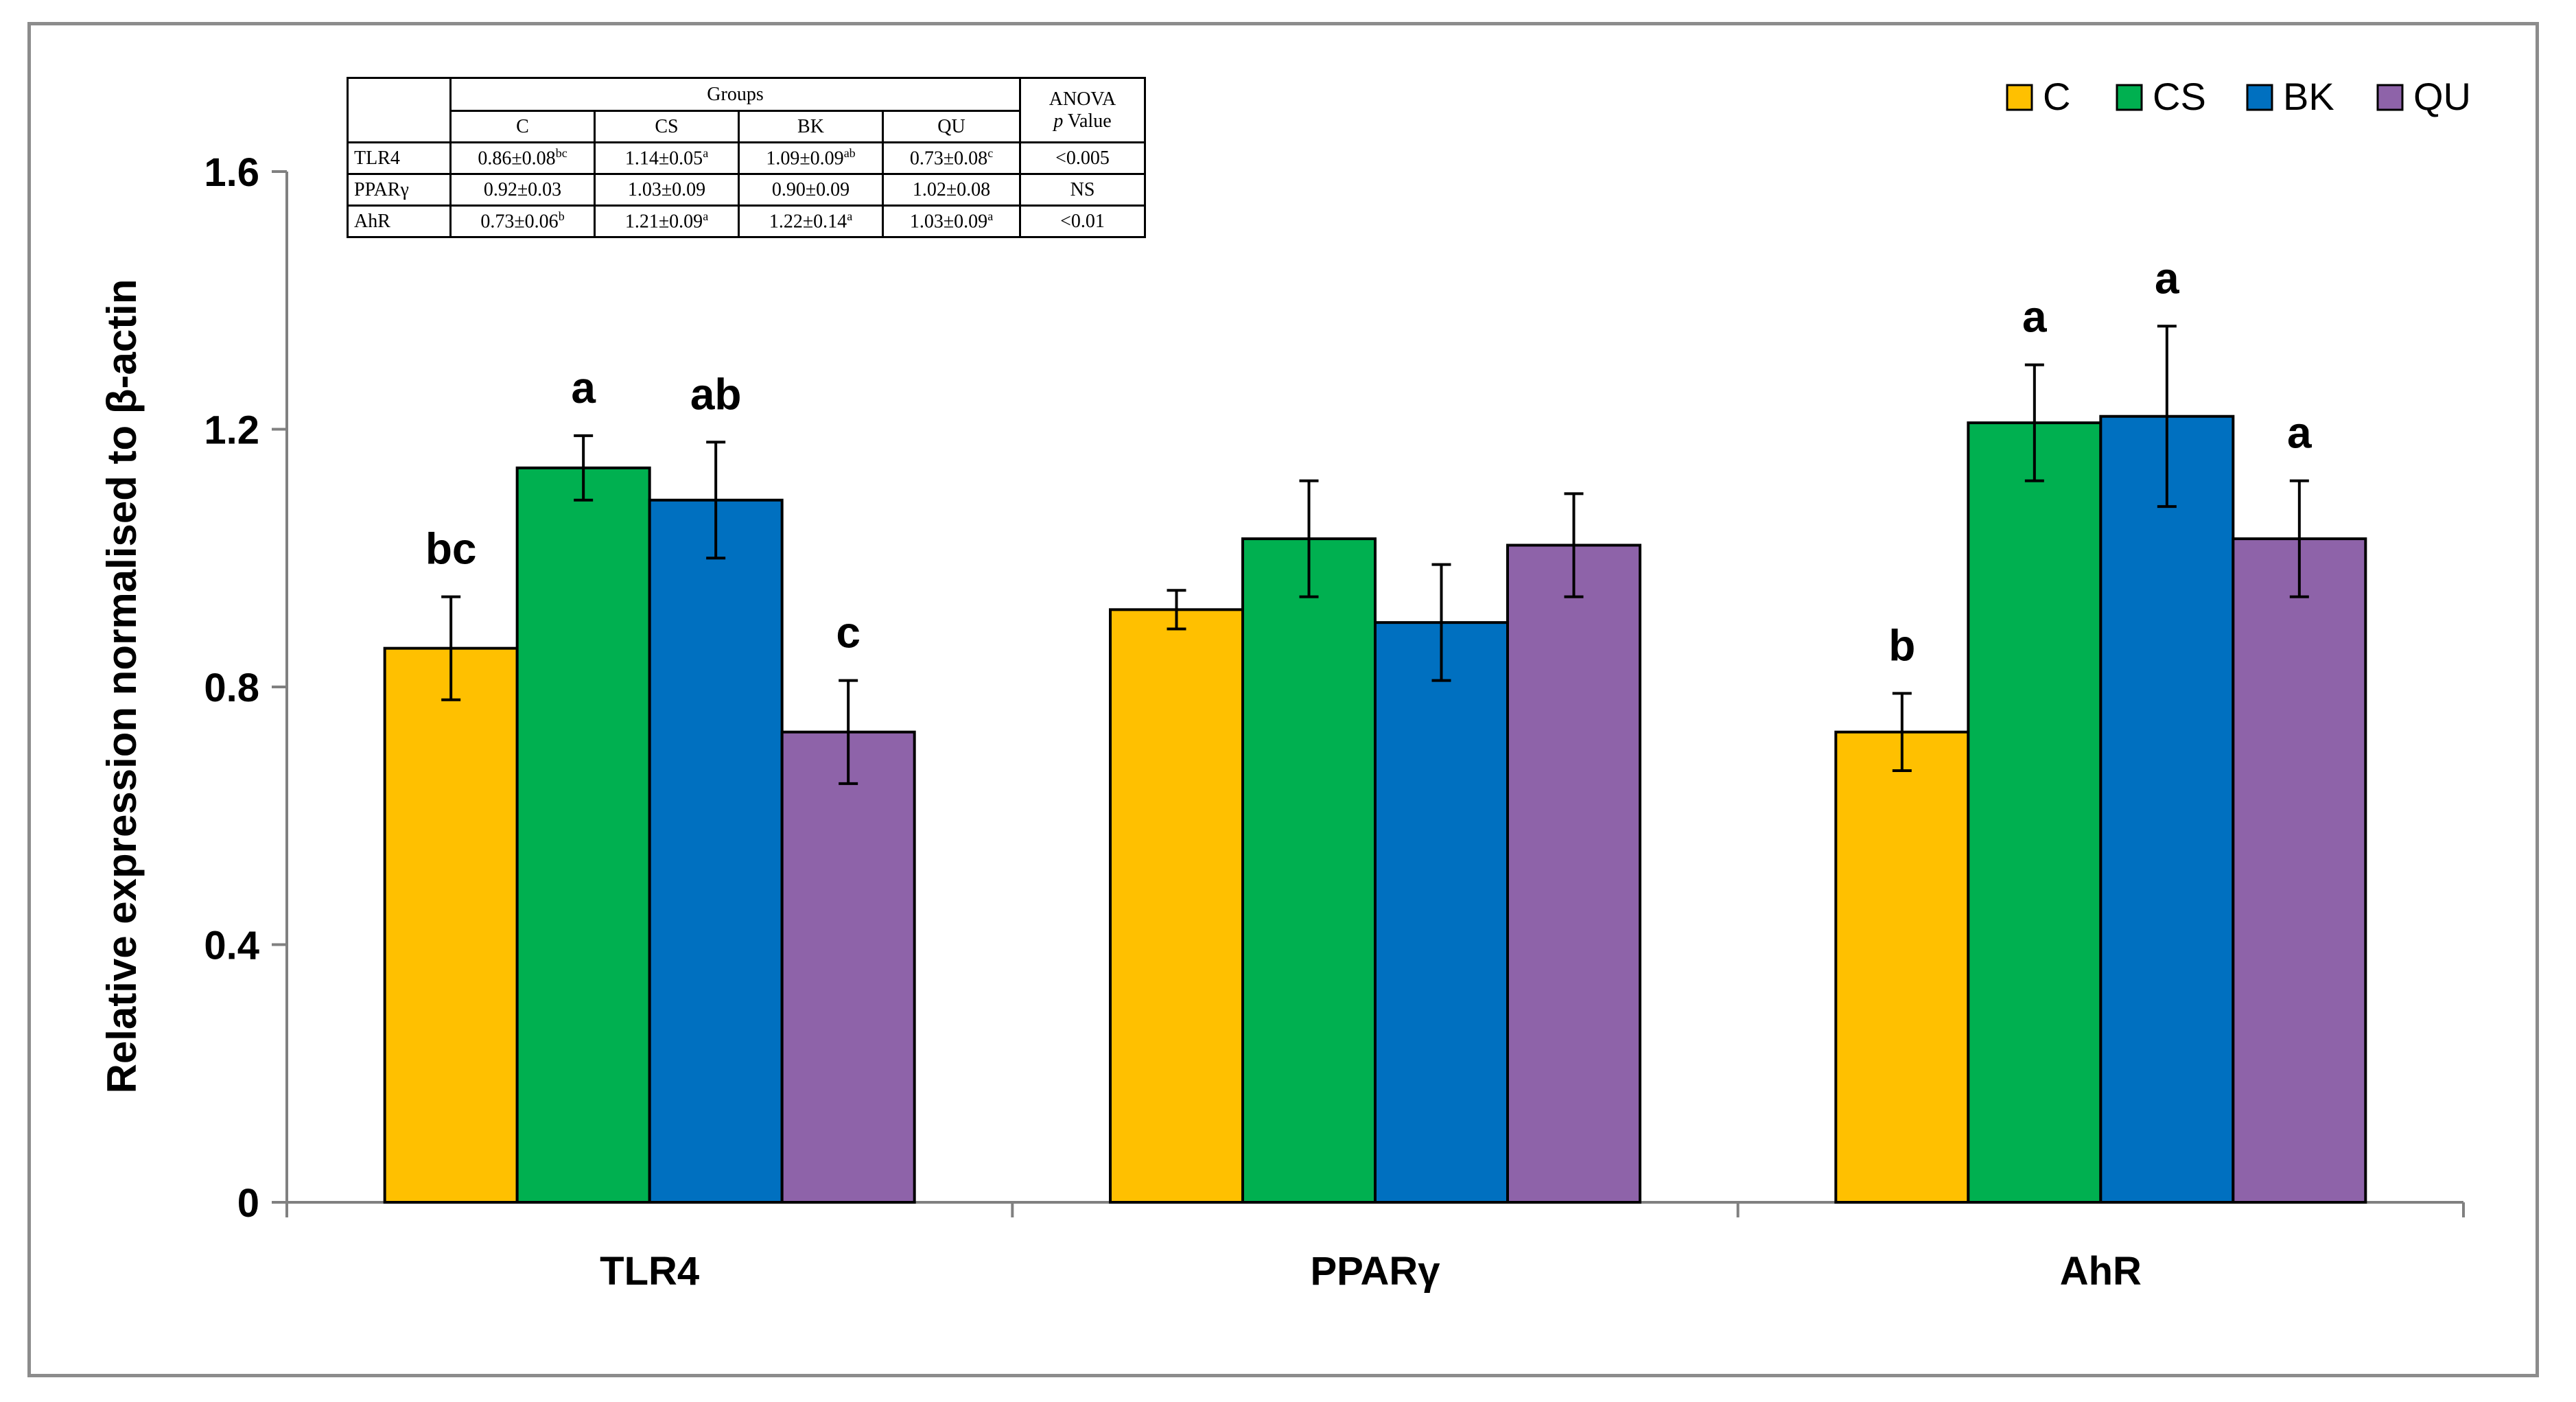 This screenshot has height=1402, width=2576. Describe the element at coordinates (1083, 222) in the screenshot. I see `table-p-value: <0.01` at that location.